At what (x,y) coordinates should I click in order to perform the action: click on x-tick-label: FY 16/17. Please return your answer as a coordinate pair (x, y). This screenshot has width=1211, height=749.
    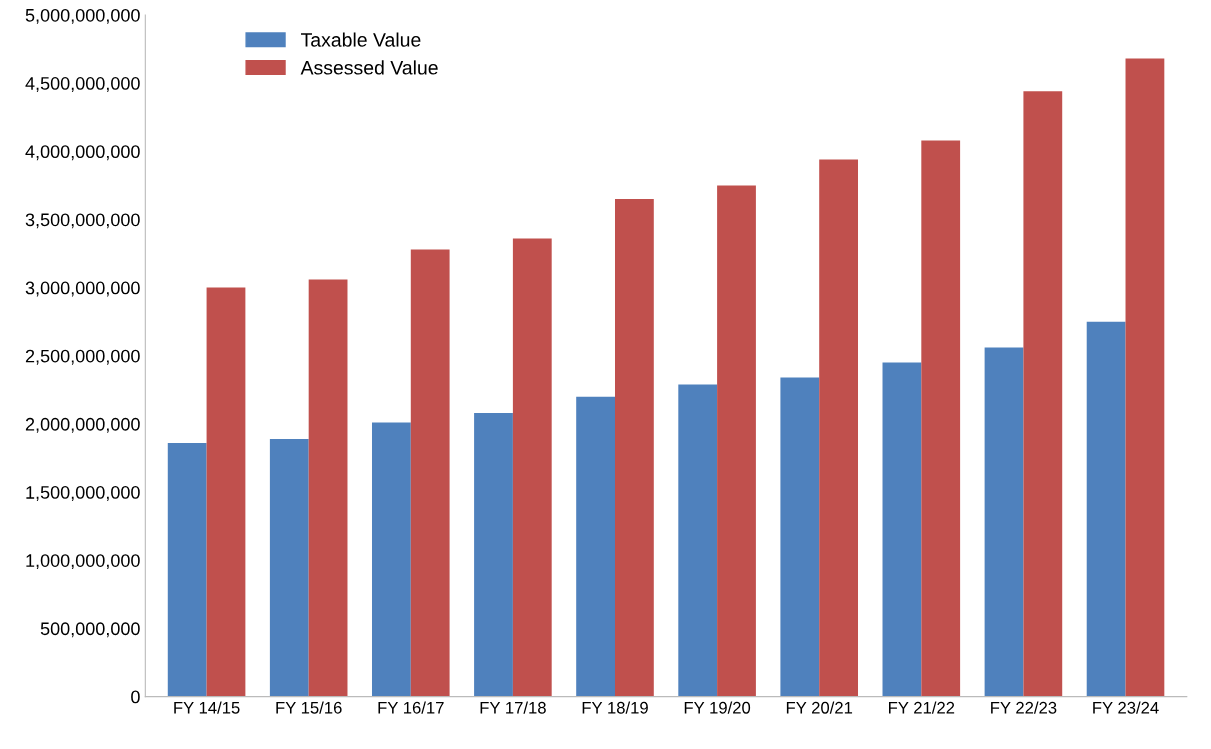
    Looking at the image, I should click on (411, 707).